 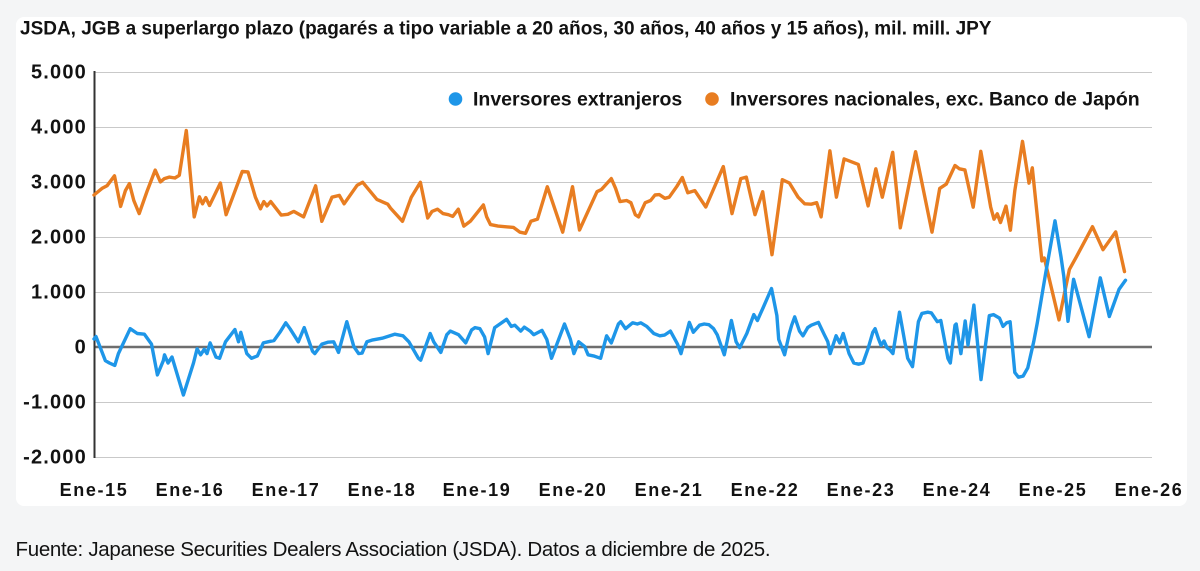 What do you see at coordinates (477, 490) in the screenshot?
I see `svg-text: Ene-19` at bounding box center [477, 490].